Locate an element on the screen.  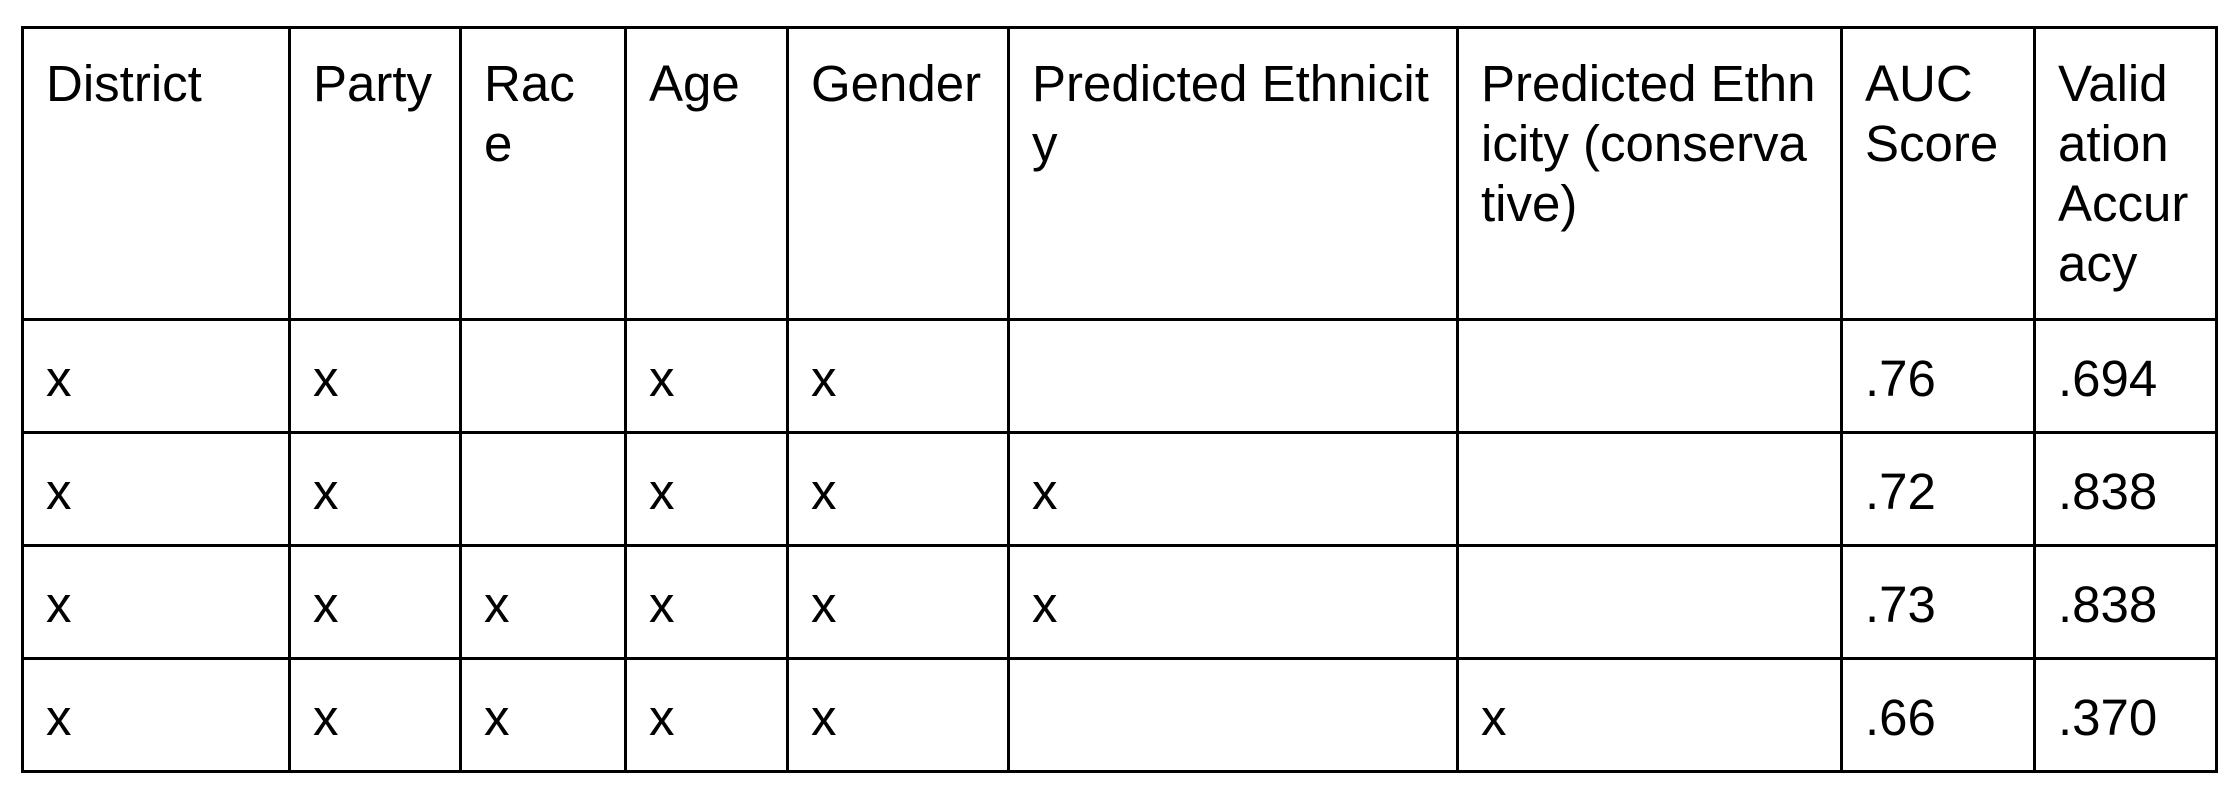
header-district: District is located at coordinates (156, 173).